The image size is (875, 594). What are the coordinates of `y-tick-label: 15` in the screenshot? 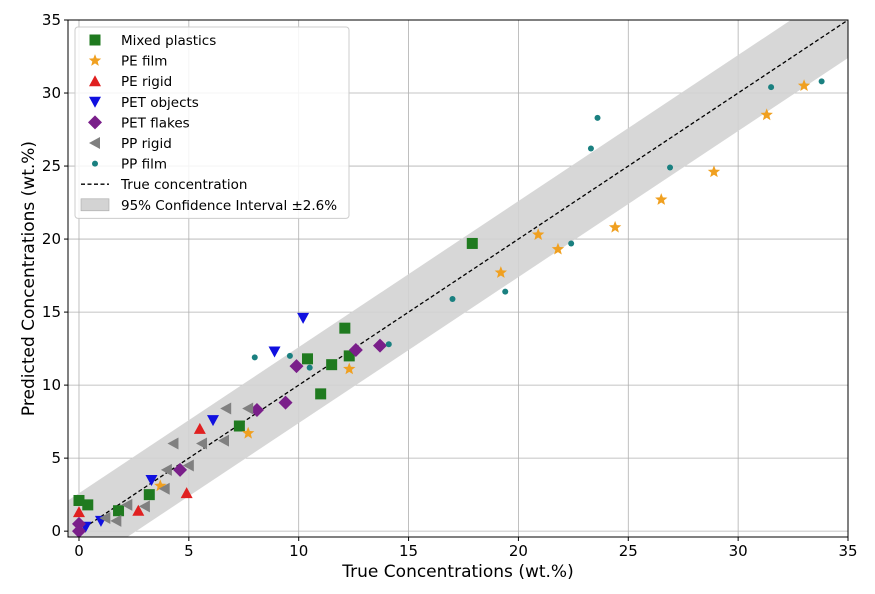 It's located at (51, 312).